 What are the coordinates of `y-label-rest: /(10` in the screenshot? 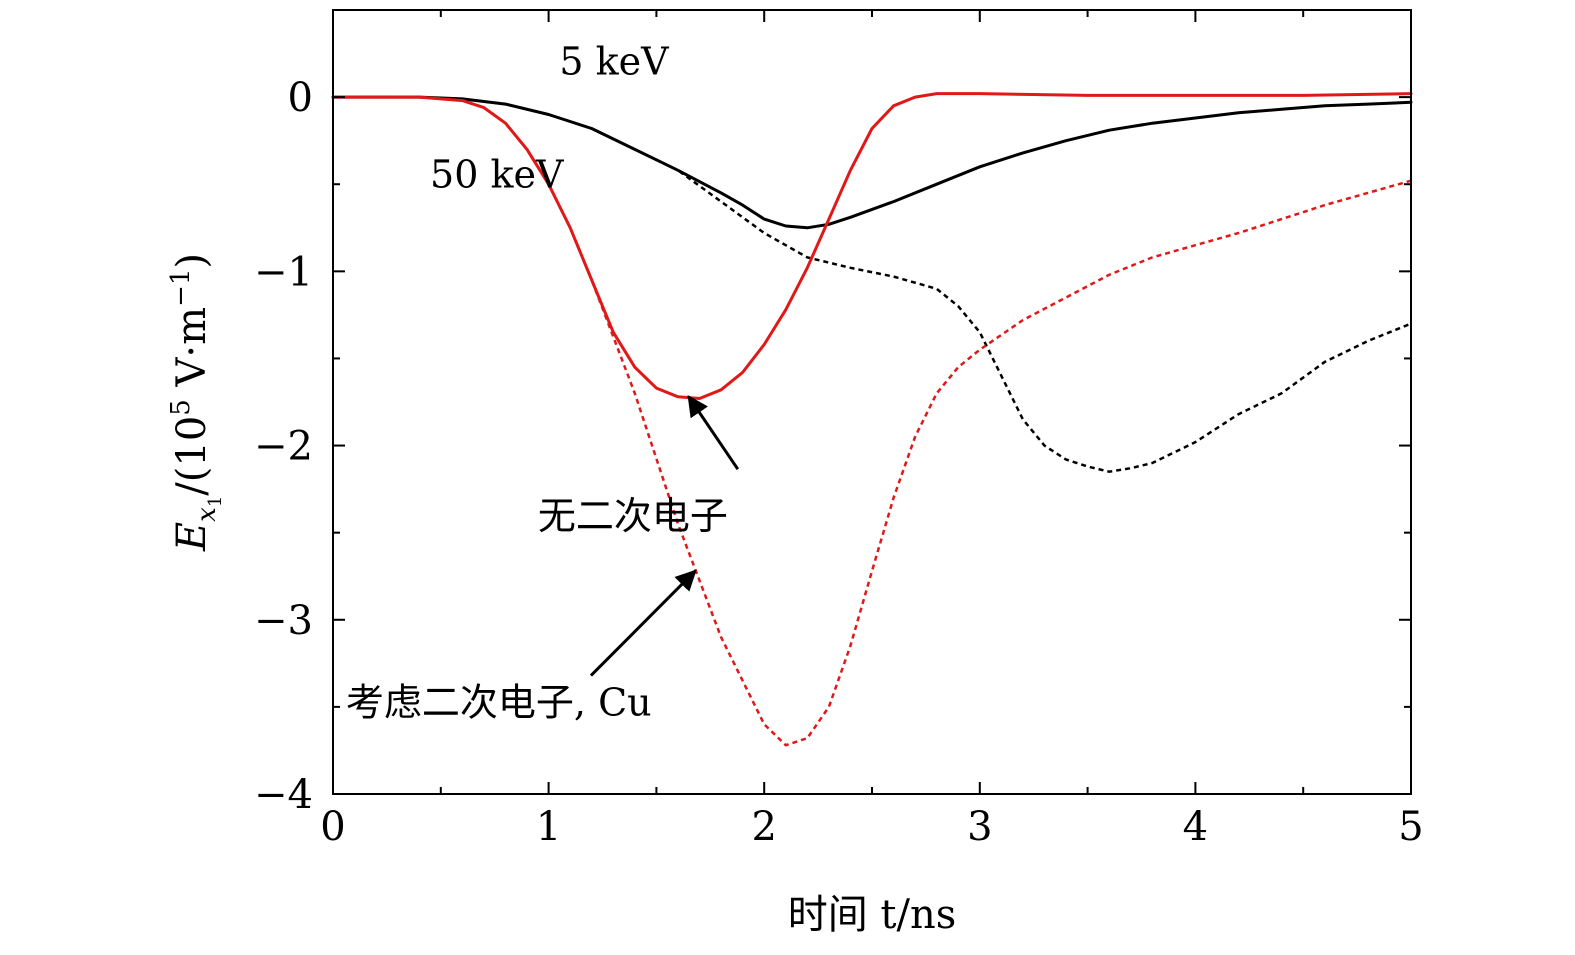 It's located at (192, 456).